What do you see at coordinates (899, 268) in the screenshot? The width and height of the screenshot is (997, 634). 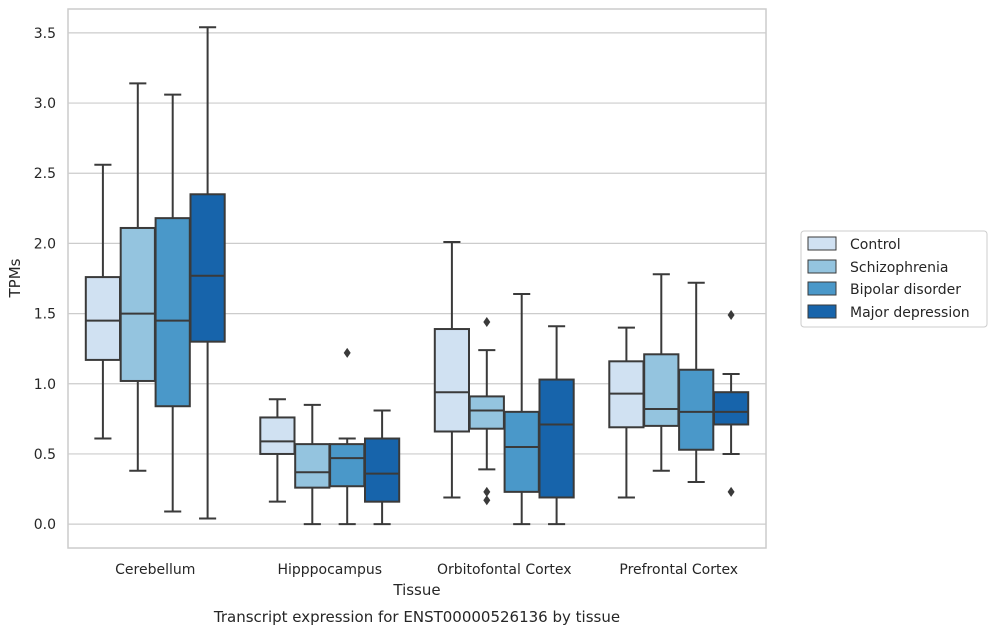 I see `legend-label: Schizophrenia` at bounding box center [899, 268].